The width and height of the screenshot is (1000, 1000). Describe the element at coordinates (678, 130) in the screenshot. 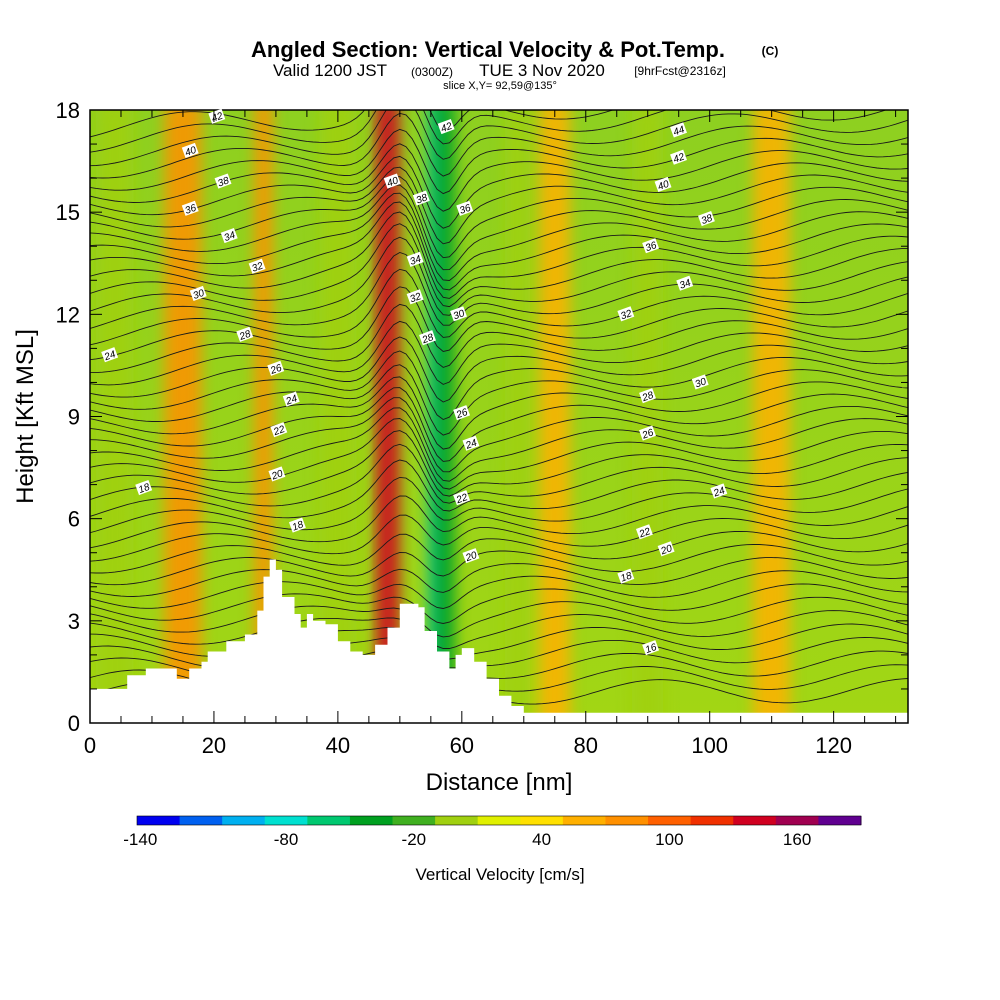

I see `contour-label: 44` at that location.